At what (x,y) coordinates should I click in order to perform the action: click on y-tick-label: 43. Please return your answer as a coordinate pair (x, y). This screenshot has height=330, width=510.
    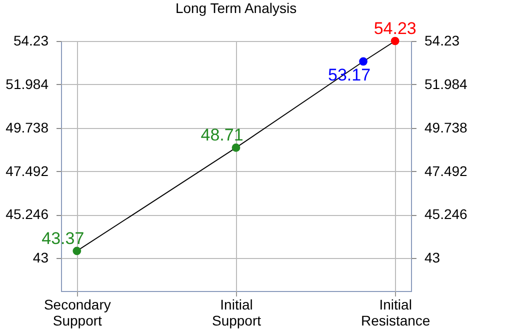
    Looking at the image, I should click on (40, 258).